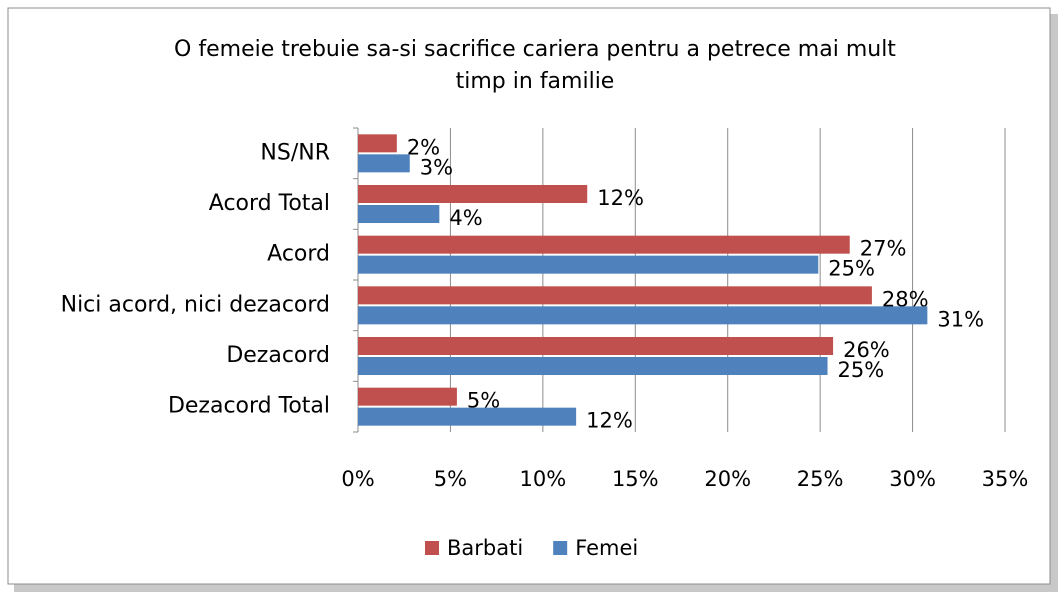  I want to click on legend-label: Femei, so click(606, 548).